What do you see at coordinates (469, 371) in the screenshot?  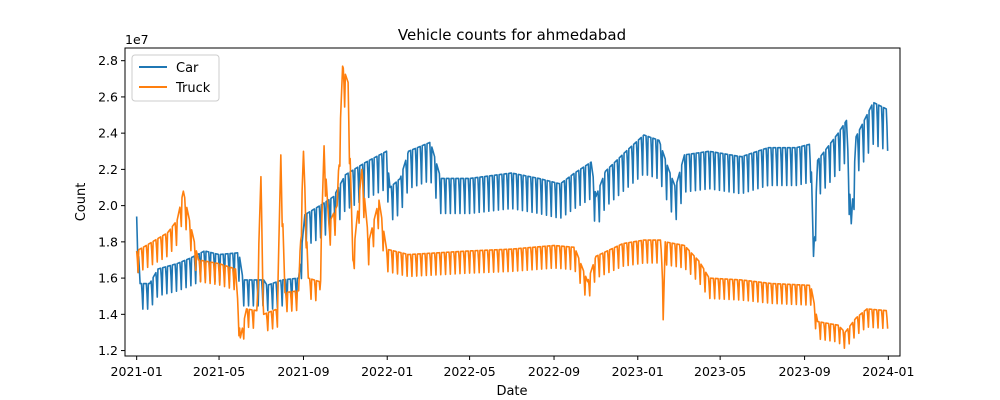 I see `x-tick-label: 2022-05` at bounding box center [469, 371].